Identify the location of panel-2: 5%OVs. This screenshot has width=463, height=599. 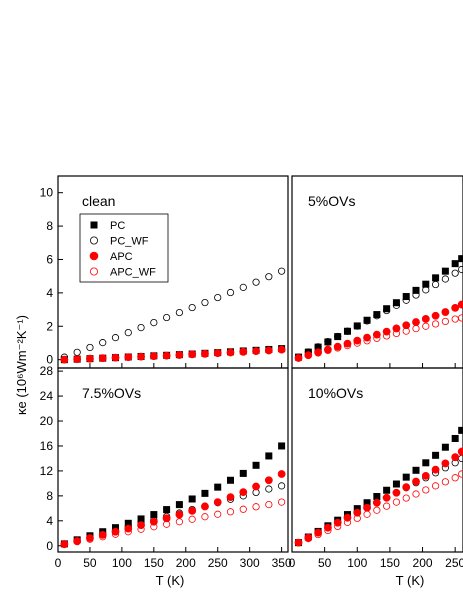
(377, 272).